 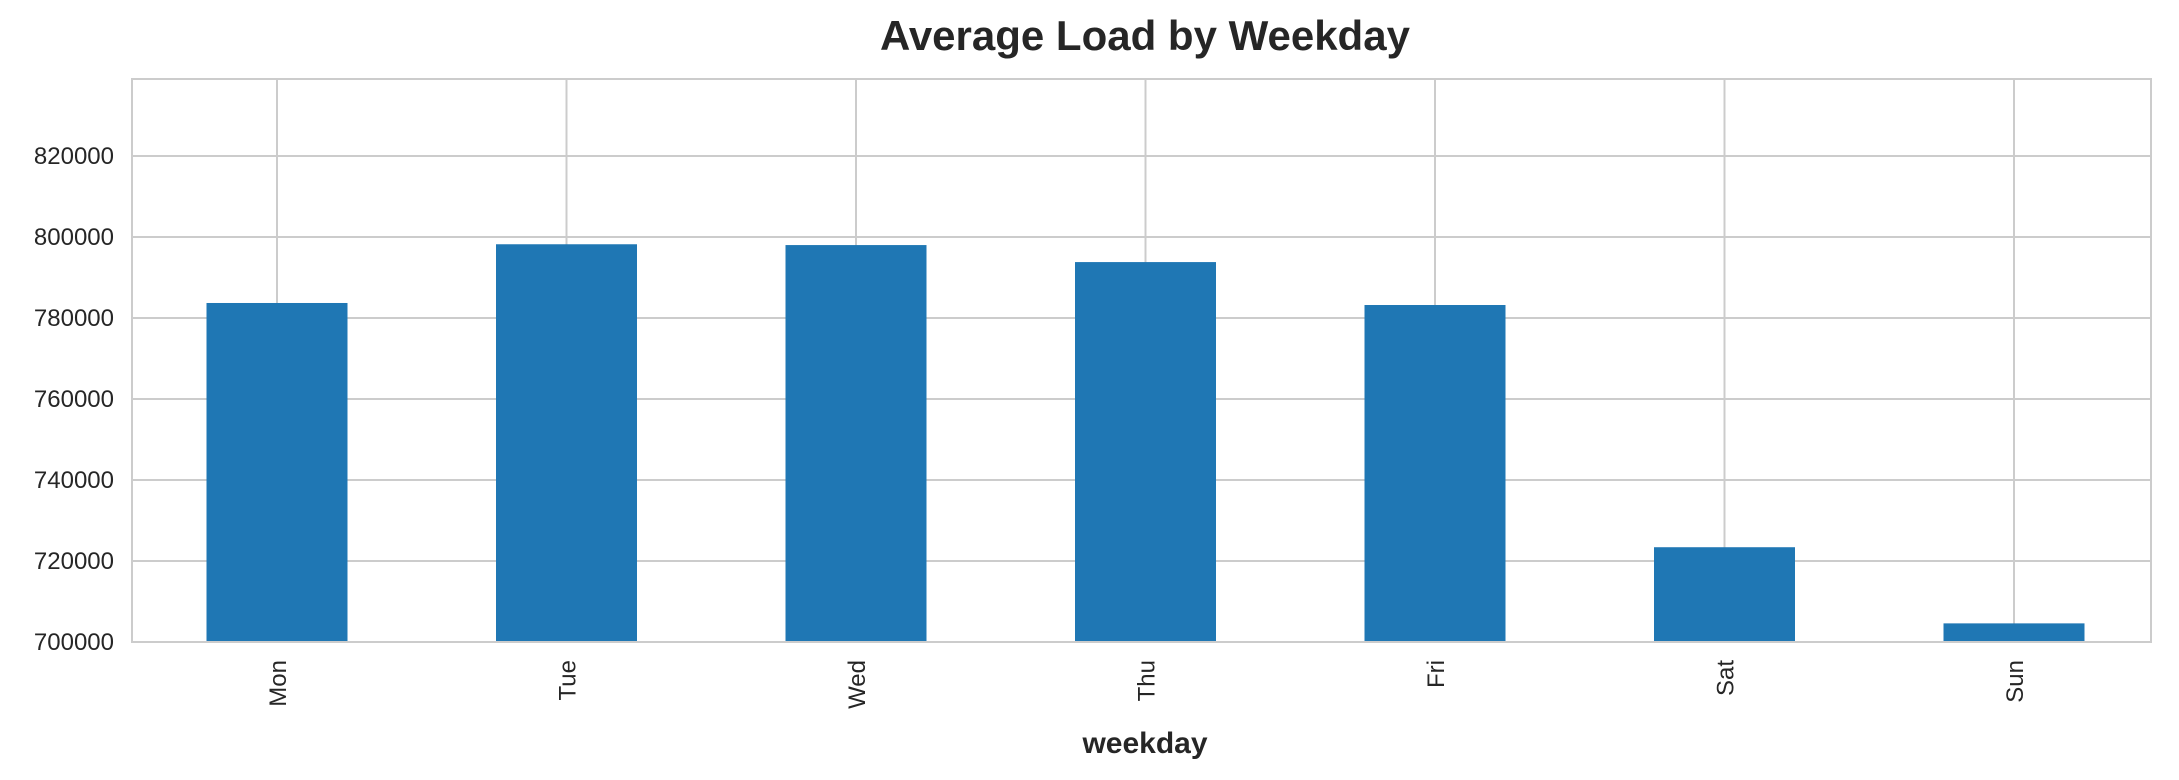 I want to click on x-tick-label: Sat, so click(x=1726, y=678).